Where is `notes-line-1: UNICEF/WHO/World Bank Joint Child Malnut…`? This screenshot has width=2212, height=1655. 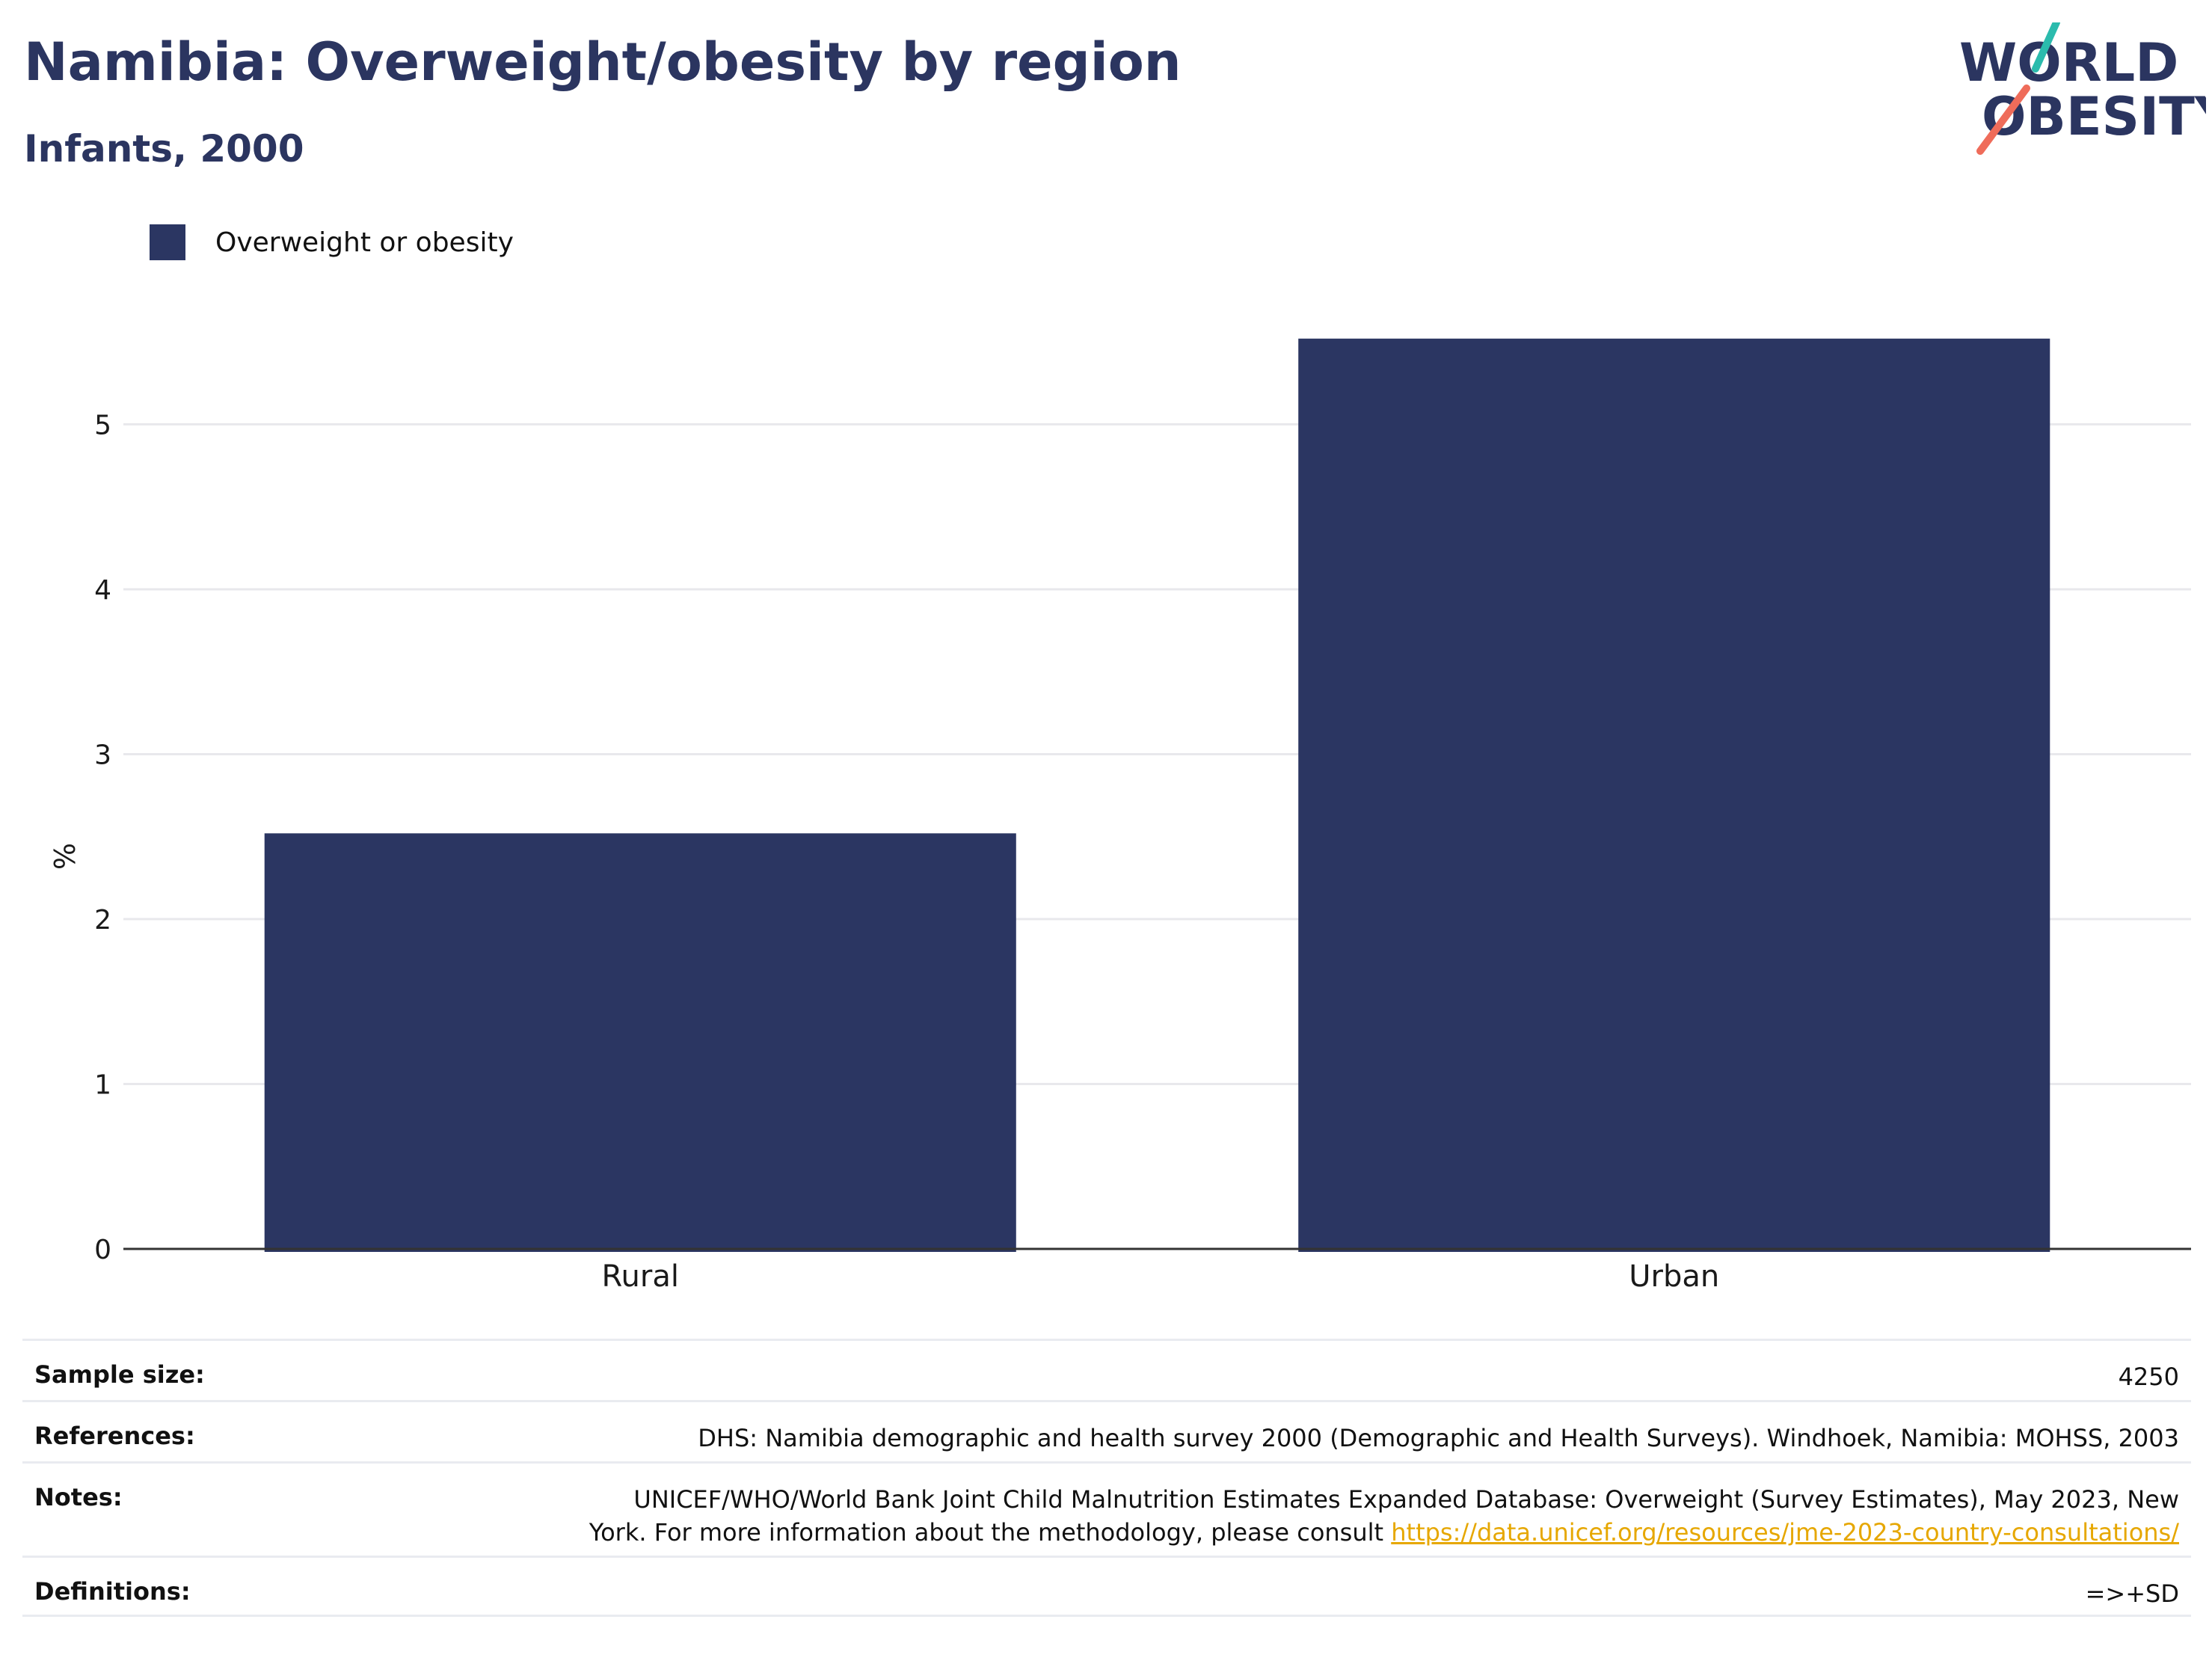 notes-line-1: UNICEF/WHO/World Bank Joint Child Malnut… is located at coordinates (1406, 1499).